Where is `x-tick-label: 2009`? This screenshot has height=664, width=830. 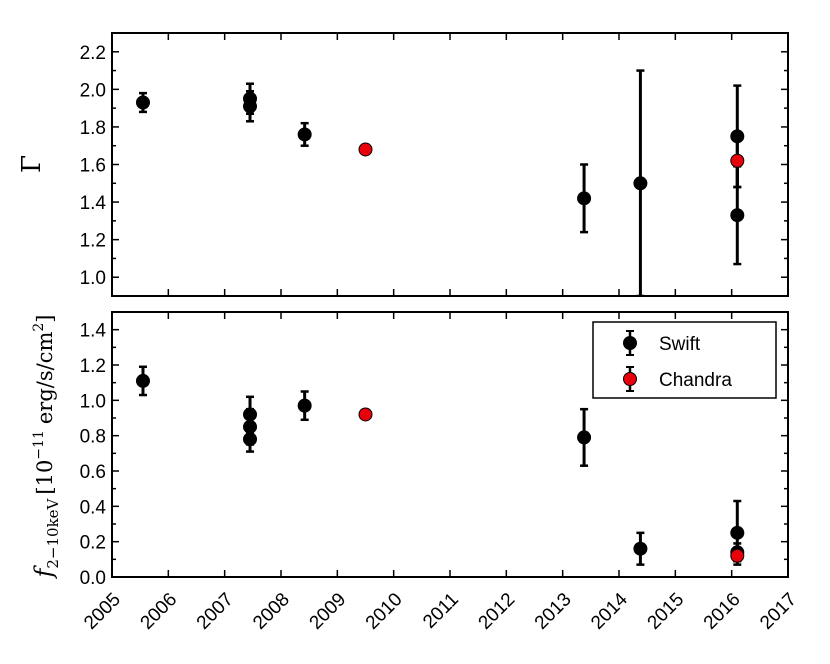 x-tick-label: 2009 is located at coordinates (328, 611).